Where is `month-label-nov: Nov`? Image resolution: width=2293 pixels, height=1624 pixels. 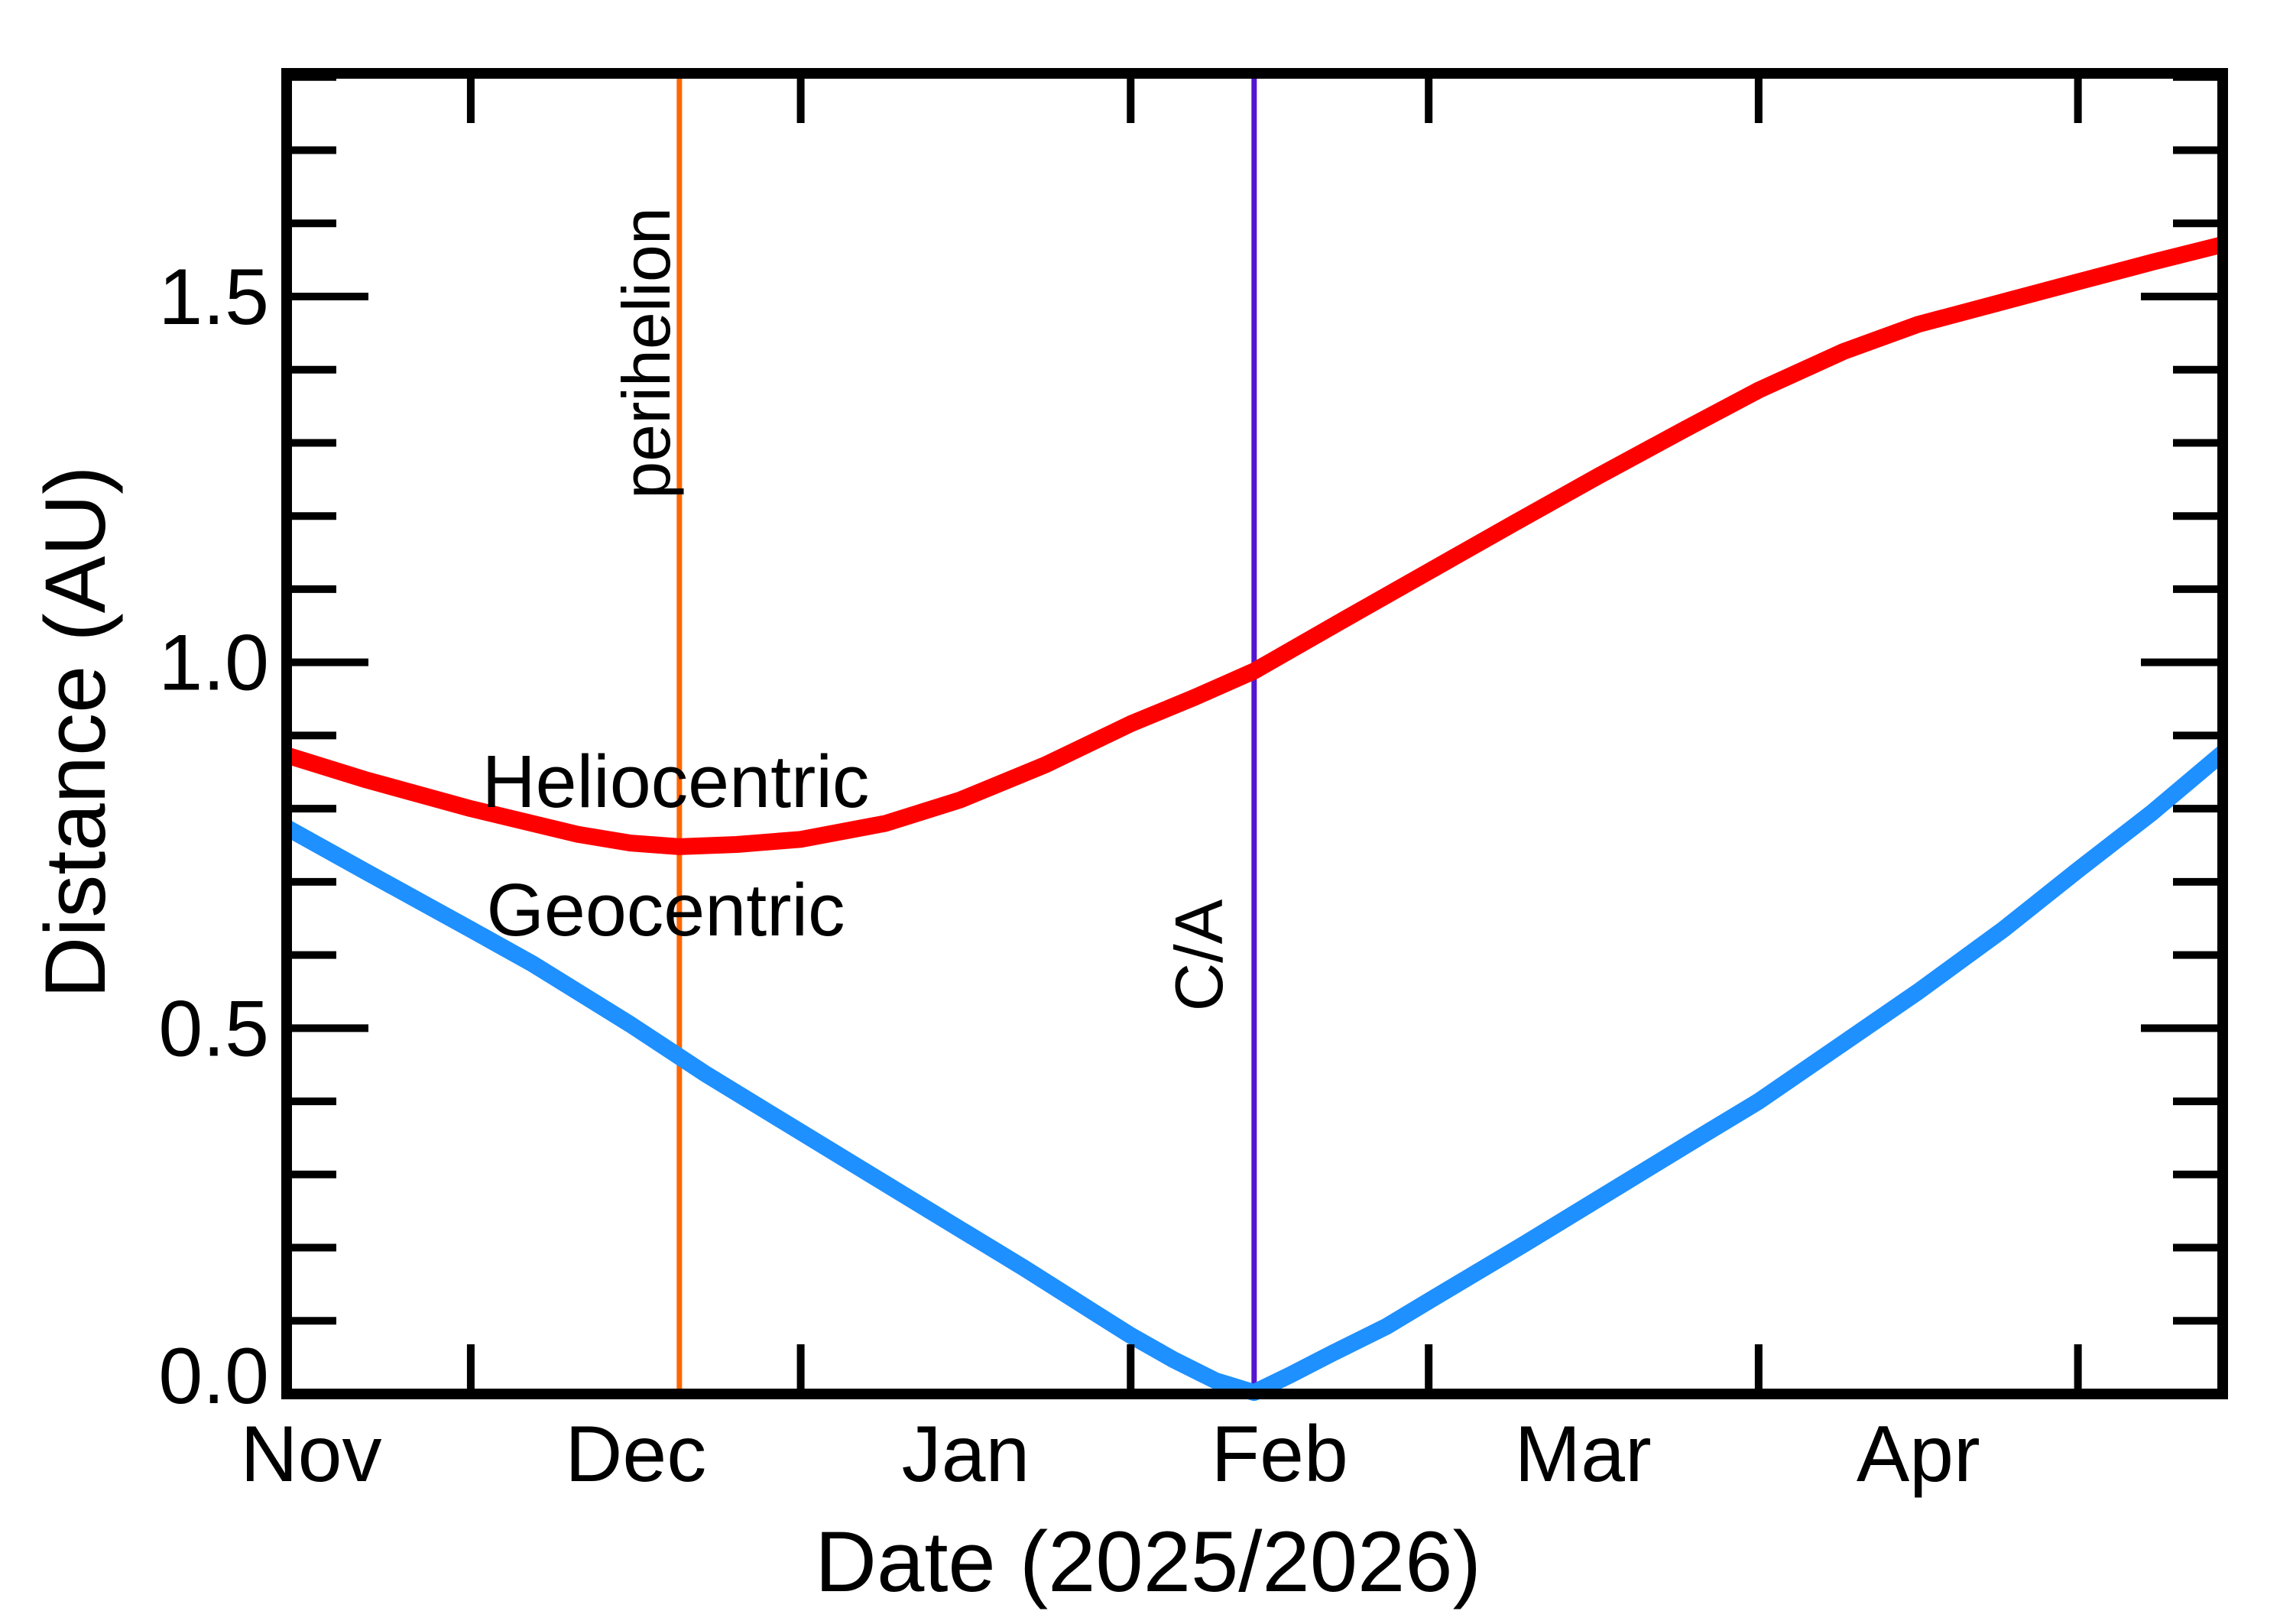 month-label-nov: Nov is located at coordinates (311, 1454).